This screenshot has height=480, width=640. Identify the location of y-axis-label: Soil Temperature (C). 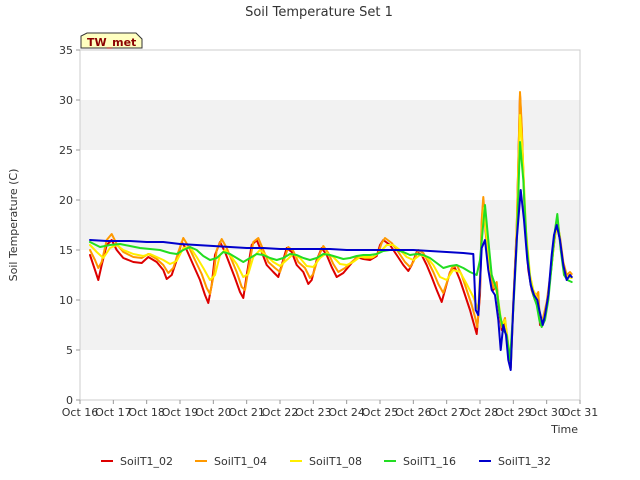
(13, 225).